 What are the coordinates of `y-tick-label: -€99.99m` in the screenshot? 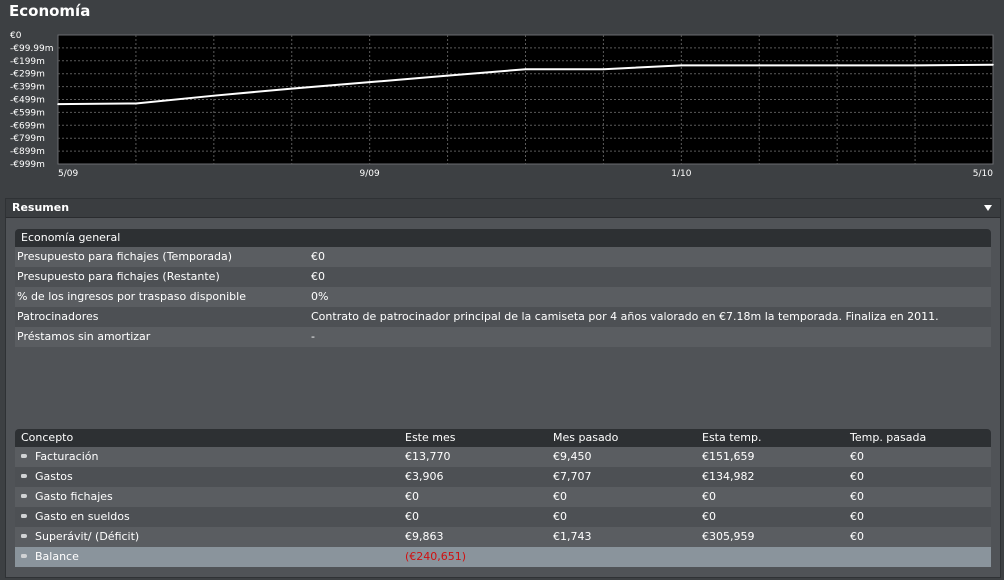 It's located at (32, 49).